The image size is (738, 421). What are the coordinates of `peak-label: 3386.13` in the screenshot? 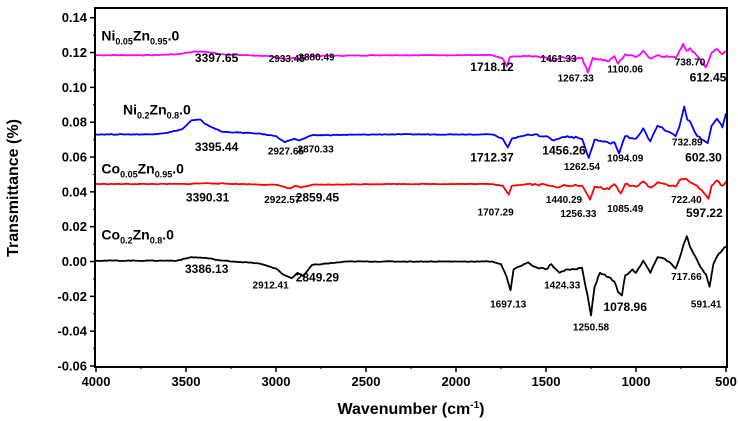 It's located at (207, 269).